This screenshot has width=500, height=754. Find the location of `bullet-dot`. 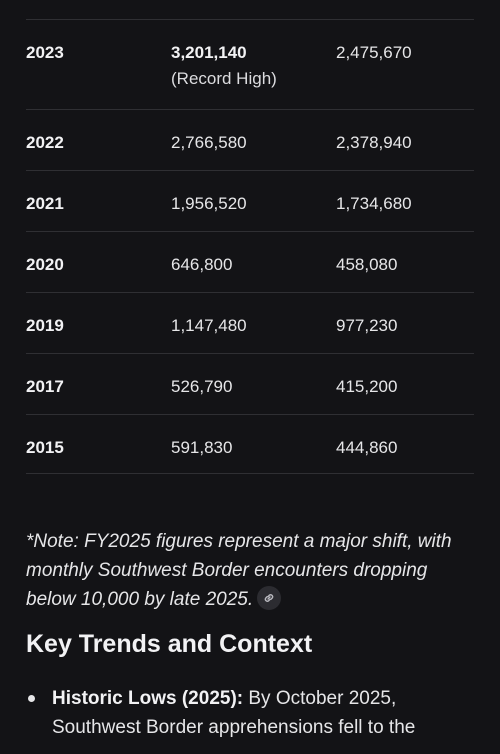

bullet-dot is located at coordinates (31, 698).